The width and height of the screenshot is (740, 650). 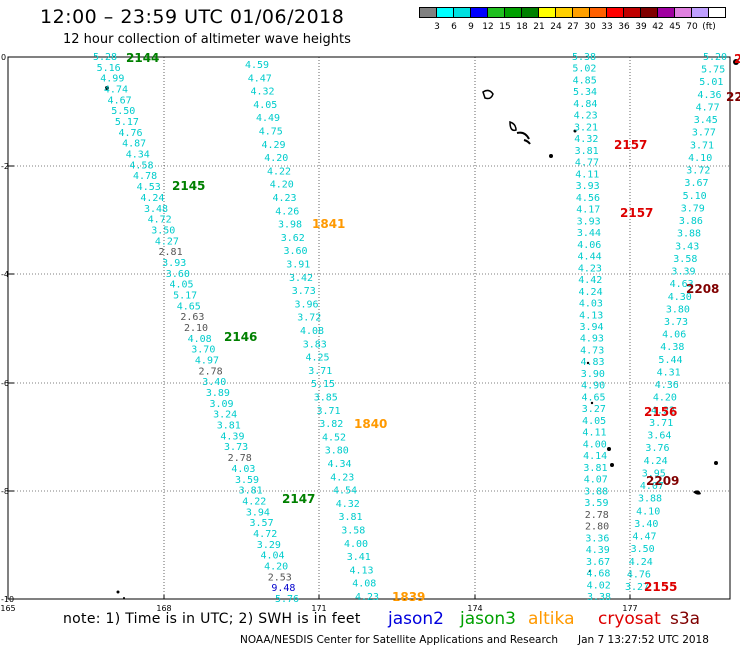 I want to click on colorbar-label: 3, so click(x=437, y=27).